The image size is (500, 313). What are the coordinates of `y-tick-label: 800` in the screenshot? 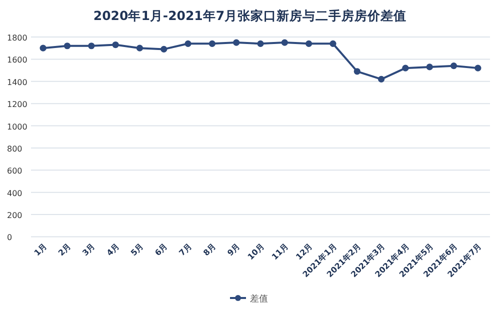 It's located at (14, 149).